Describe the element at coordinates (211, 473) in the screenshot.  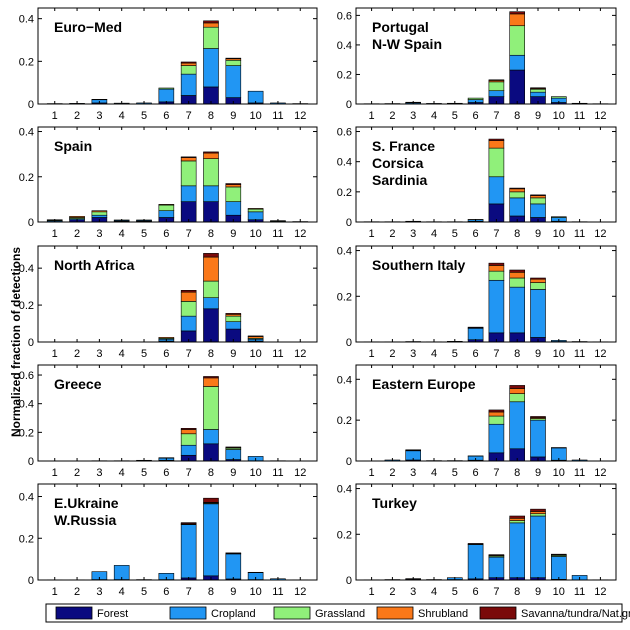
I see `x-tick-label: 8` at that location.